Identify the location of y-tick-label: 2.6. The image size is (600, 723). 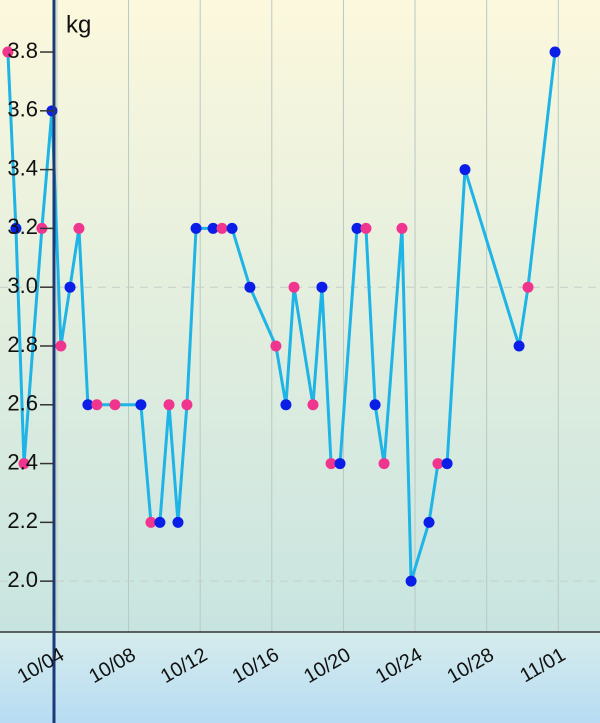
(22, 403).